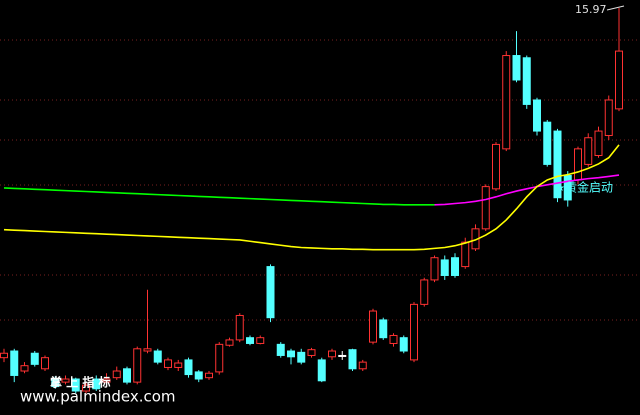 This screenshot has width=640, height=415. I want to click on watermark-cn: 掌 上 指 标, so click(80, 382).